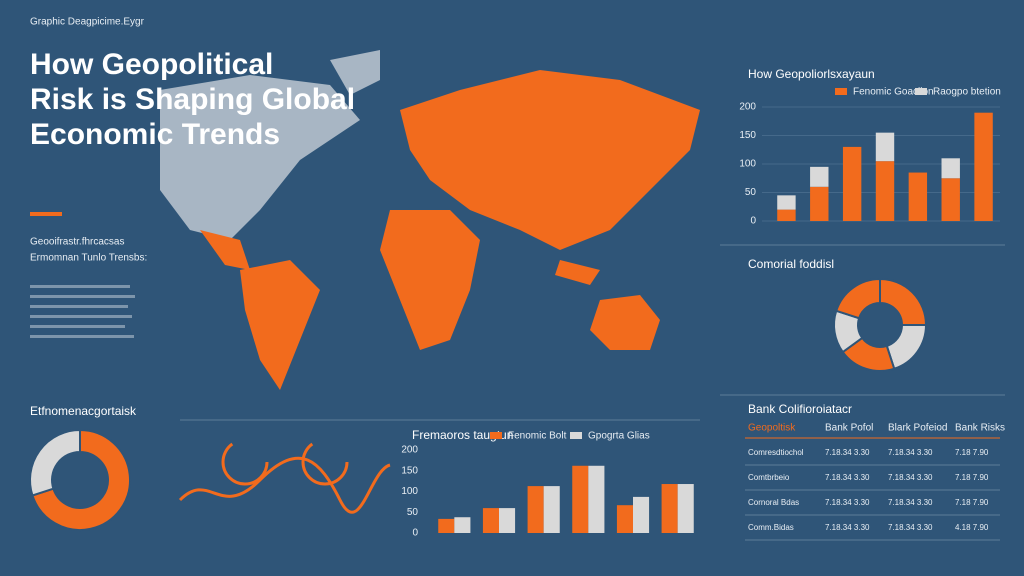 The height and width of the screenshot is (576, 1024). What do you see at coordinates (46, 214) in the screenshot?
I see `accent` at bounding box center [46, 214].